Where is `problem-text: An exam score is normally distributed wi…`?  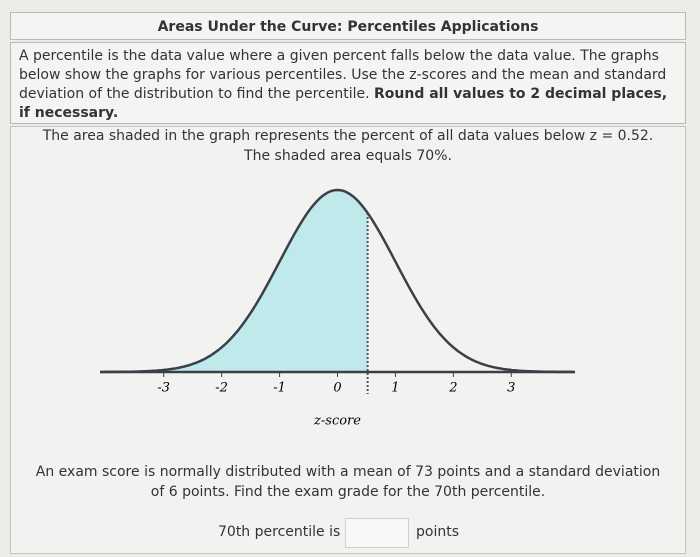
problem-text: An exam score is normally distributed wi… is located at coordinates (348, 472).